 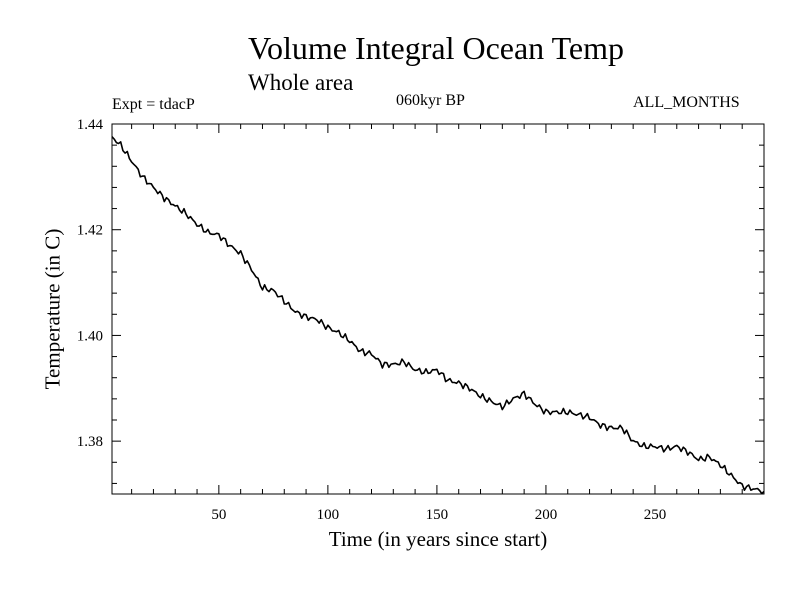 I want to click on x-tick-label: 150, so click(x=437, y=515).